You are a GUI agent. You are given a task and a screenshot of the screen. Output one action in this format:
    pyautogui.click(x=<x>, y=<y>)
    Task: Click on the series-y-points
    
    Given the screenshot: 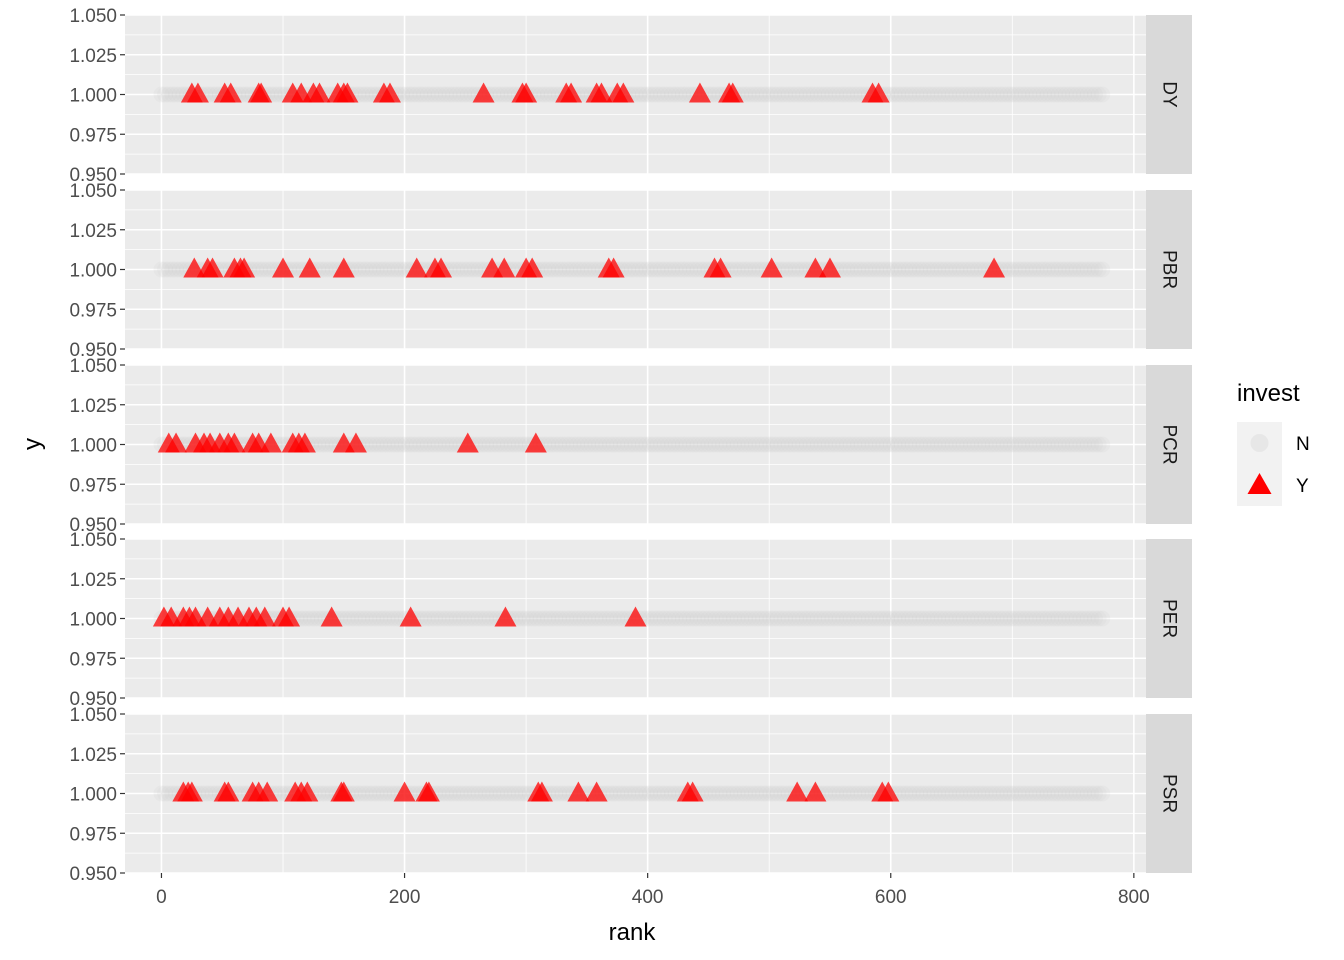 What is the action you would take?
    pyautogui.click(x=399, y=616)
    